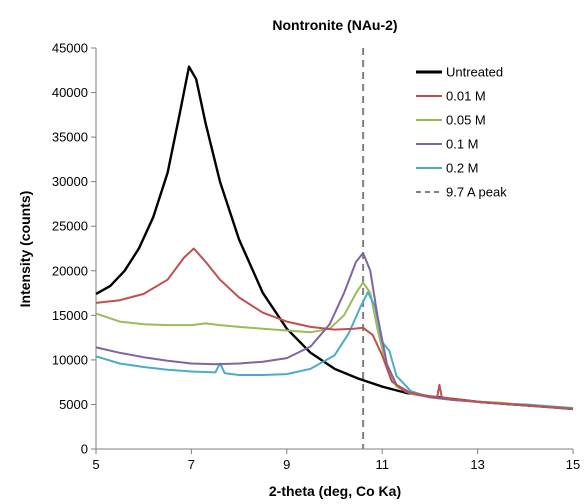 This screenshot has height=504, width=587. Describe the element at coordinates (334, 25) in the screenshot. I see `chart-title: Nontronite (NAu-2)` at that location.